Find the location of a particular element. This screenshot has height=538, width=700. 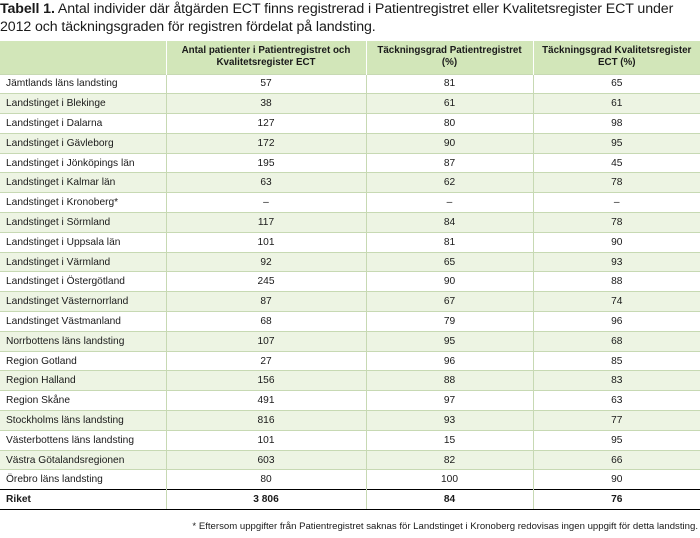

table-row: Örebro läns landsting 80 100 90 is located at coordinates (350, 479).